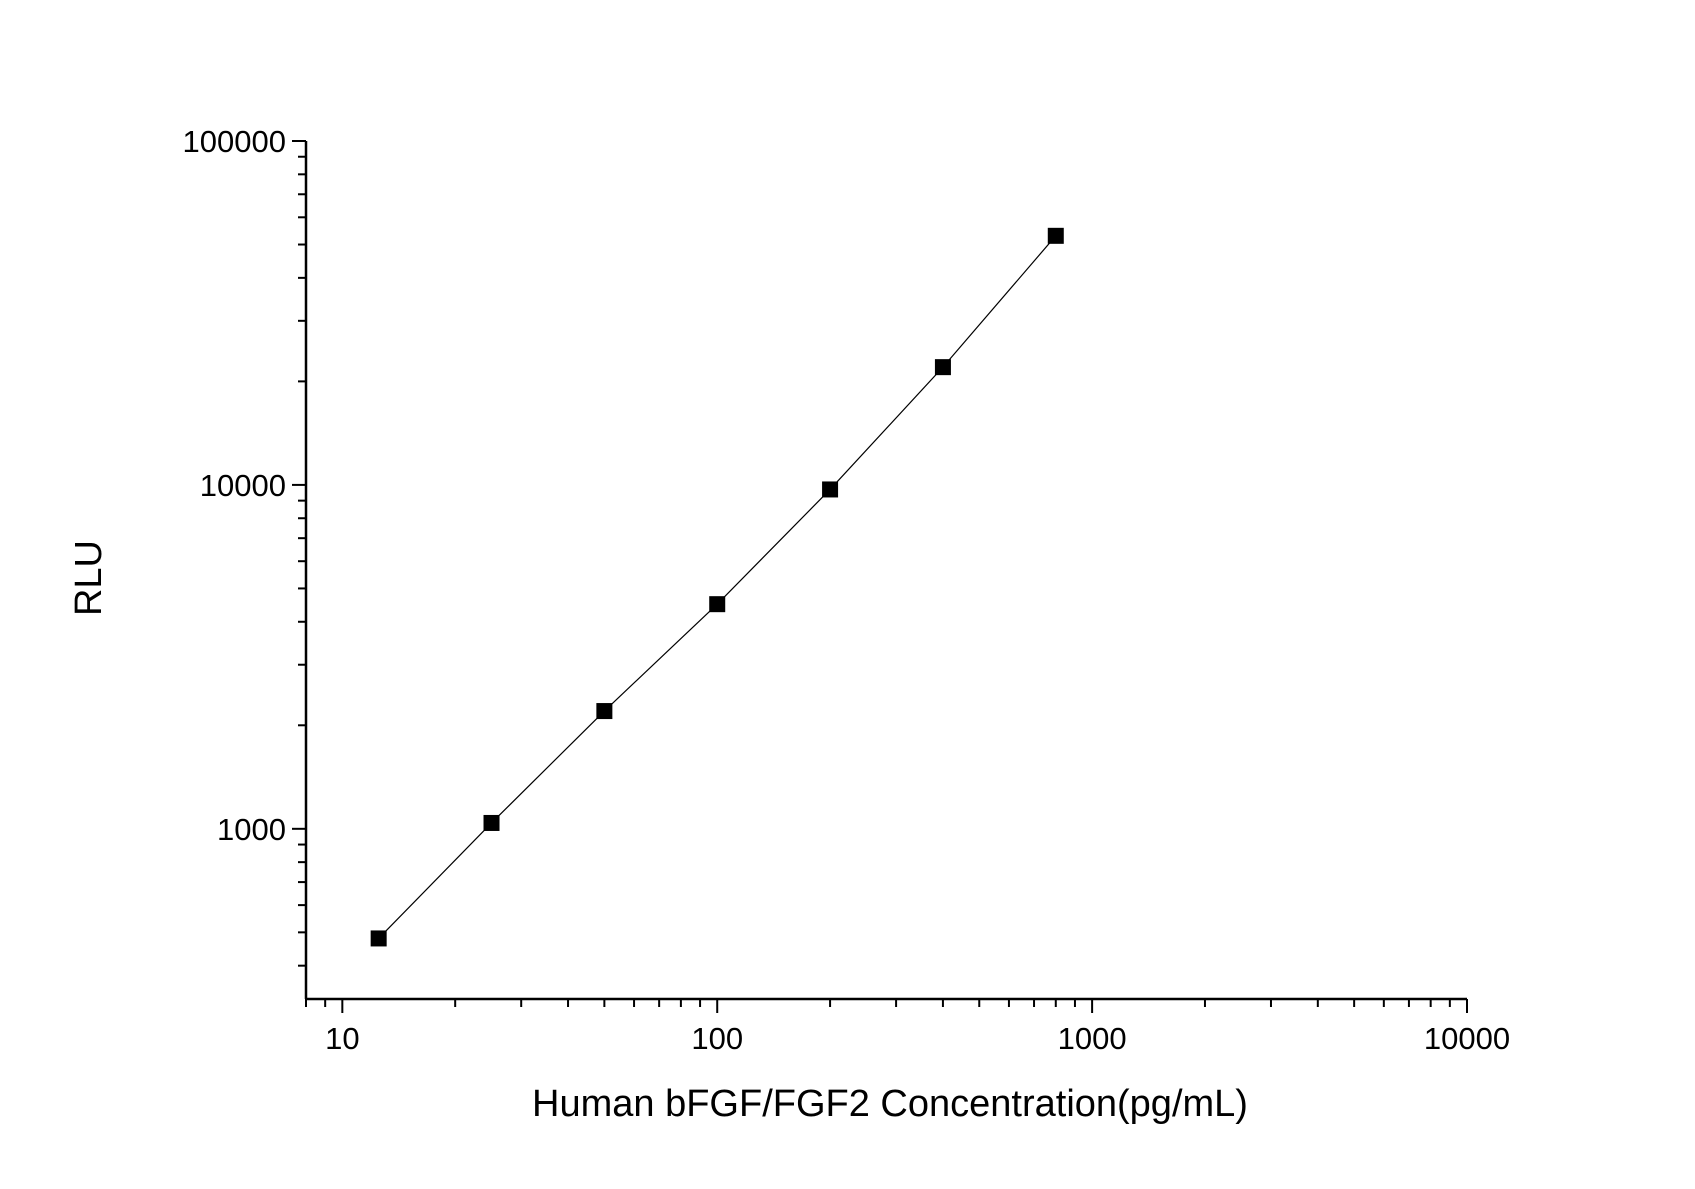 This screenshot has width=1695, height=1189. I want to click on x-tick-label: 100, so click(717, 1038).